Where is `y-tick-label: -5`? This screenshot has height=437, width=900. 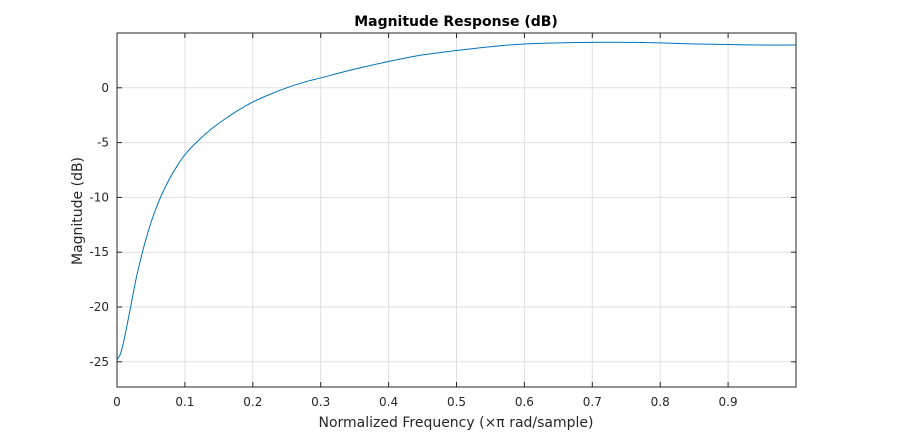 y-tick-label: -5 is located at coordinates (103, 143).